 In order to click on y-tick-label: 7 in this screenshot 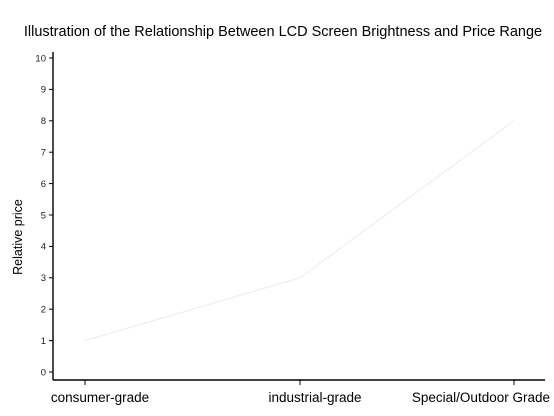, I will do `click(43, 153)`.